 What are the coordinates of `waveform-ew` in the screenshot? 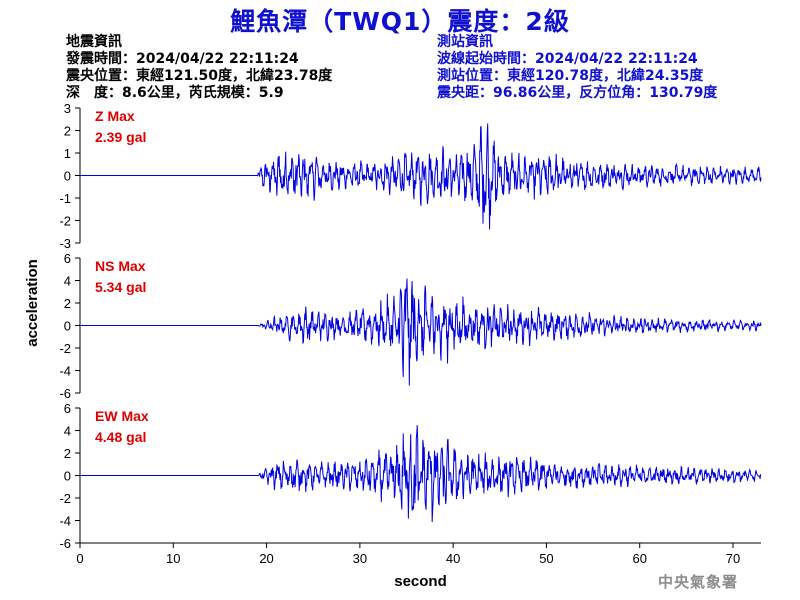 It's located at (421, 474).